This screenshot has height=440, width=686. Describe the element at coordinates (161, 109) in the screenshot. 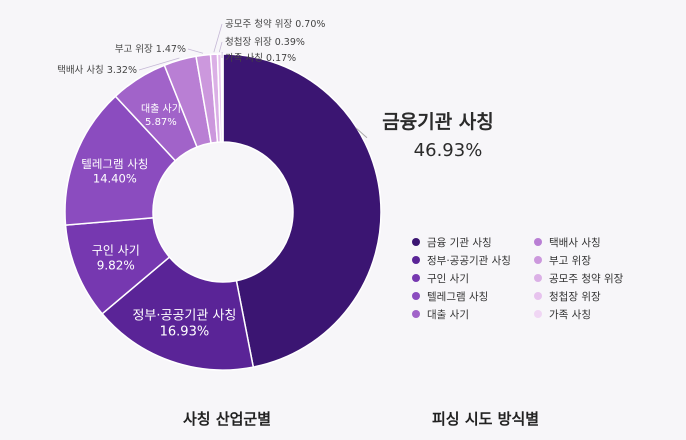

I see `slice-label-대출-사기: 대출 사기` at that location.